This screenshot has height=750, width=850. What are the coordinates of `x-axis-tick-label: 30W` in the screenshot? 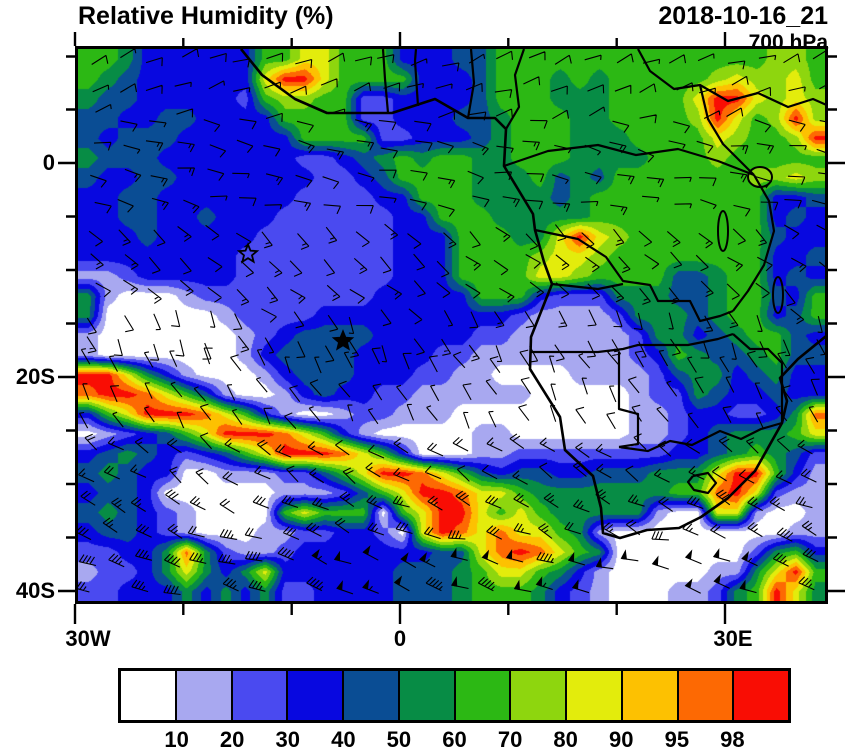 It's located at (88, 638).